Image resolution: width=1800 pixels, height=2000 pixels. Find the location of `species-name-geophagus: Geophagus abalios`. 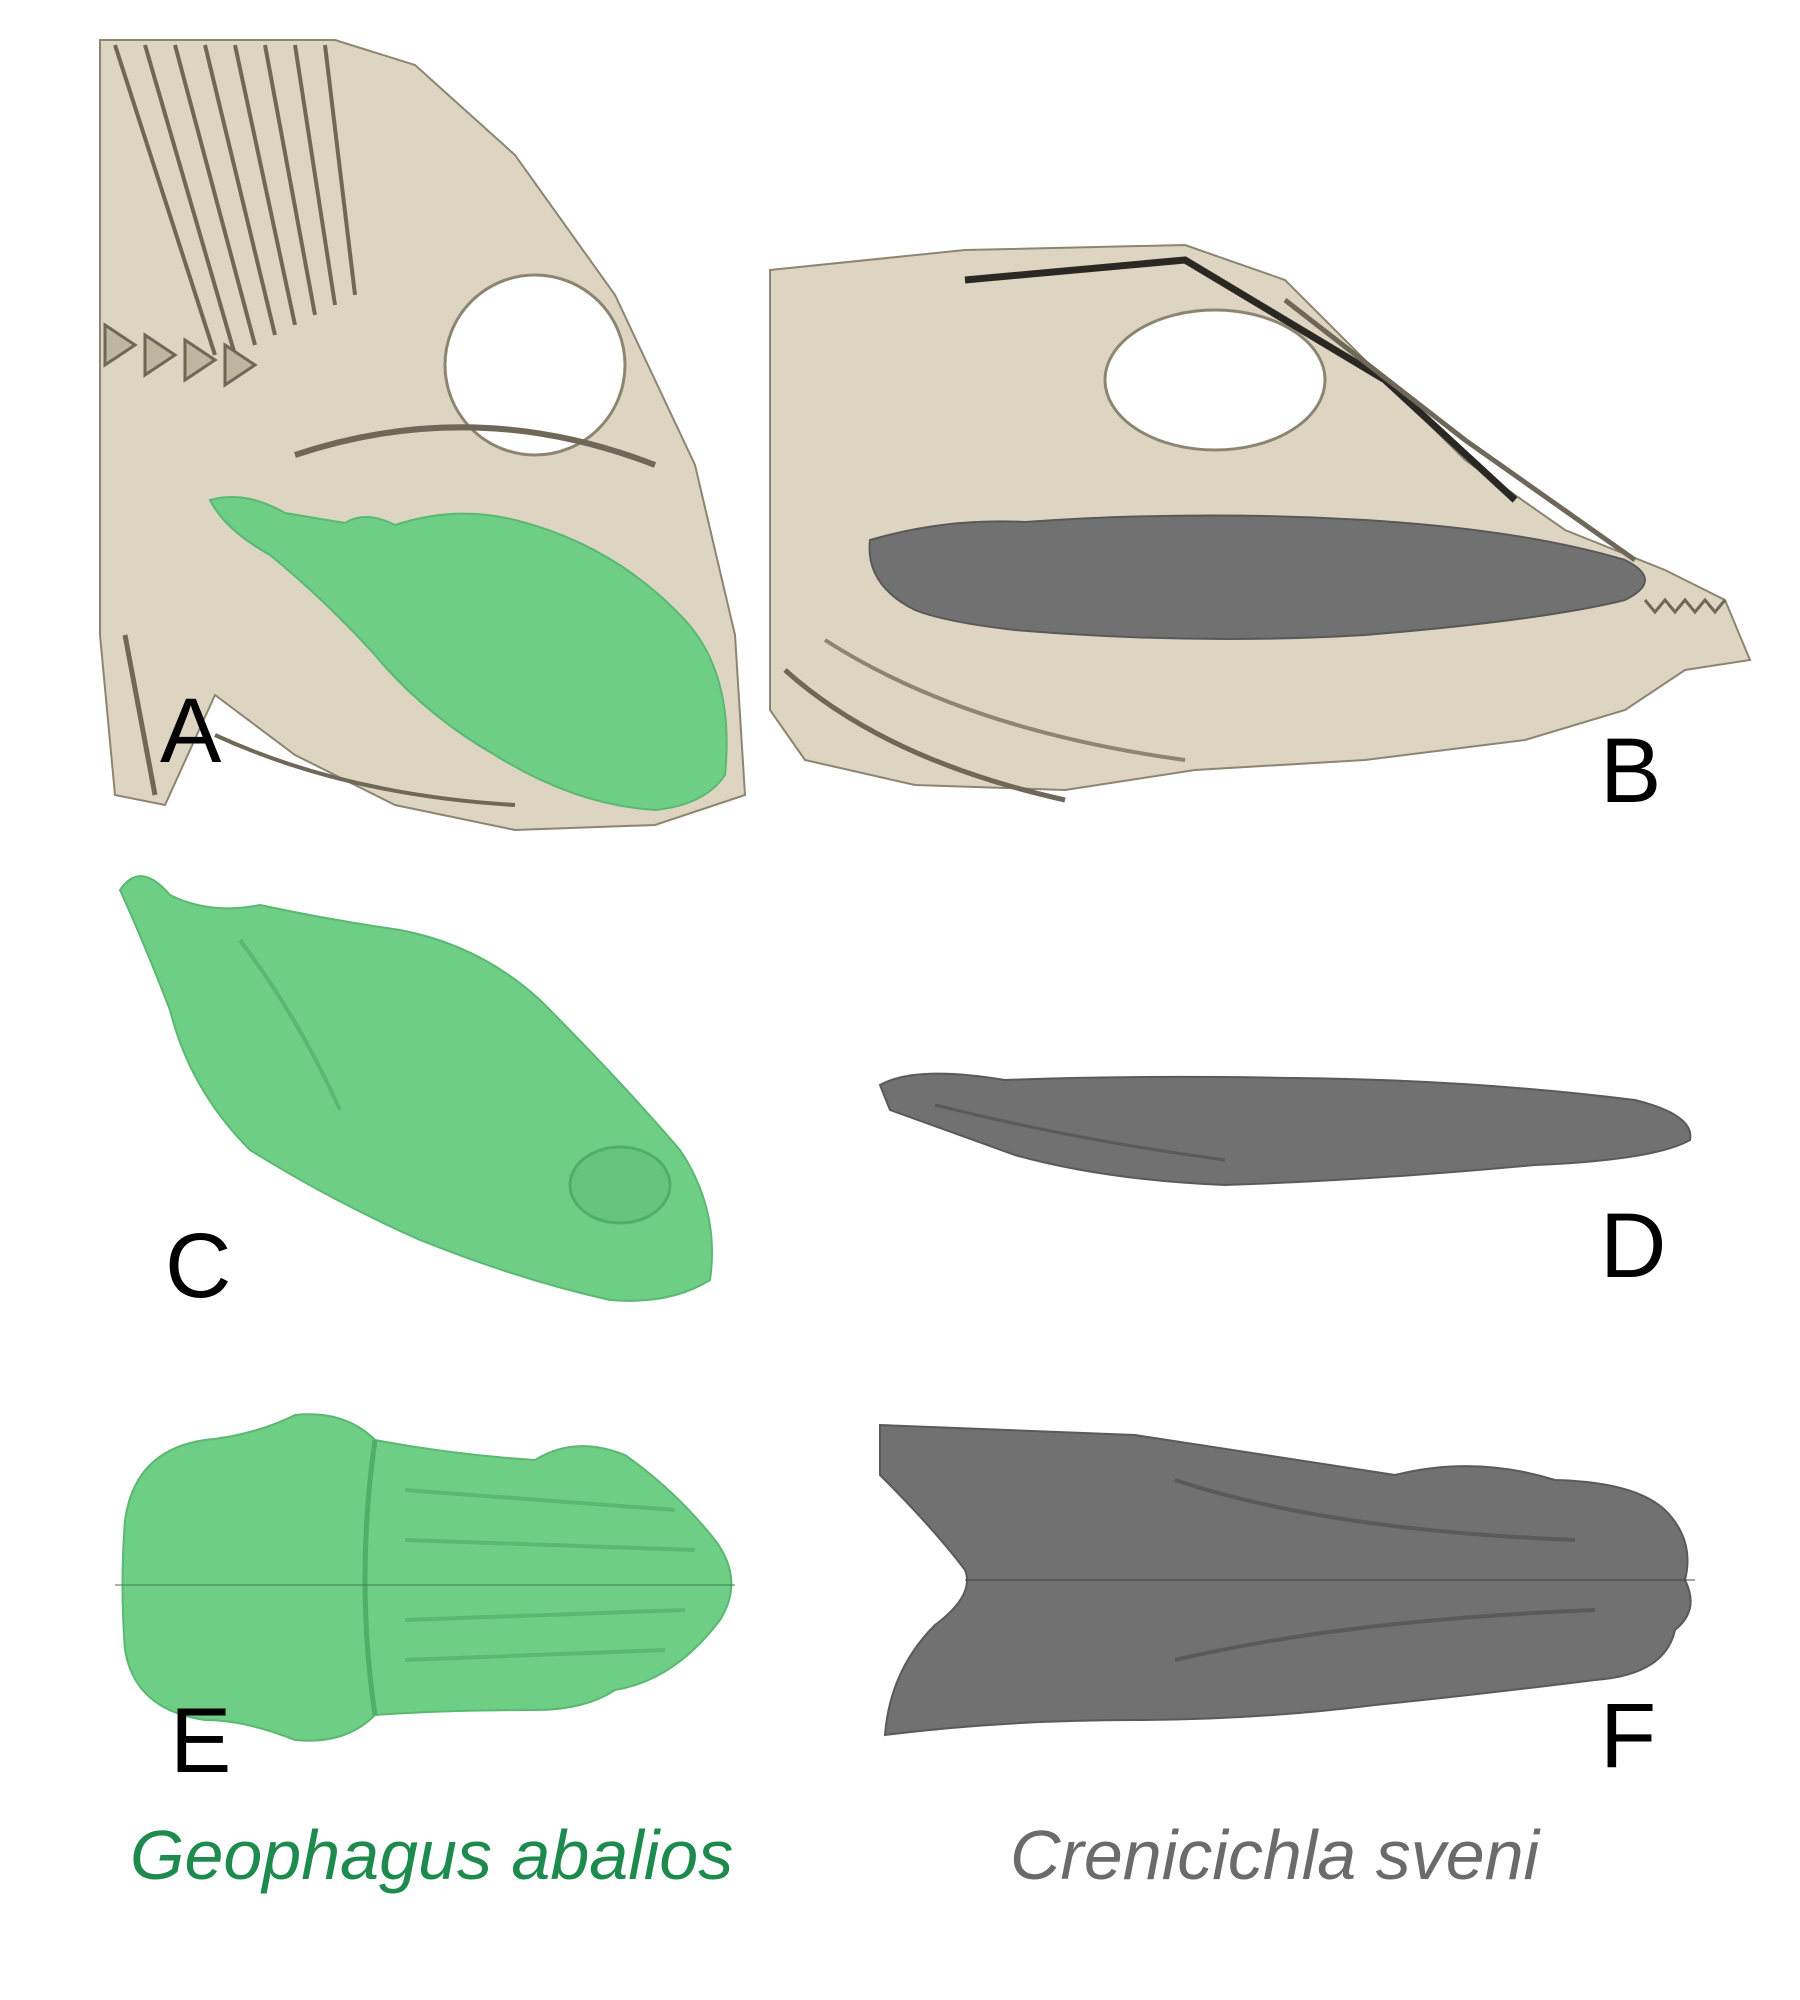

species-name-geophagus: Geophagus abalios is located at coordinates (432, 1855).